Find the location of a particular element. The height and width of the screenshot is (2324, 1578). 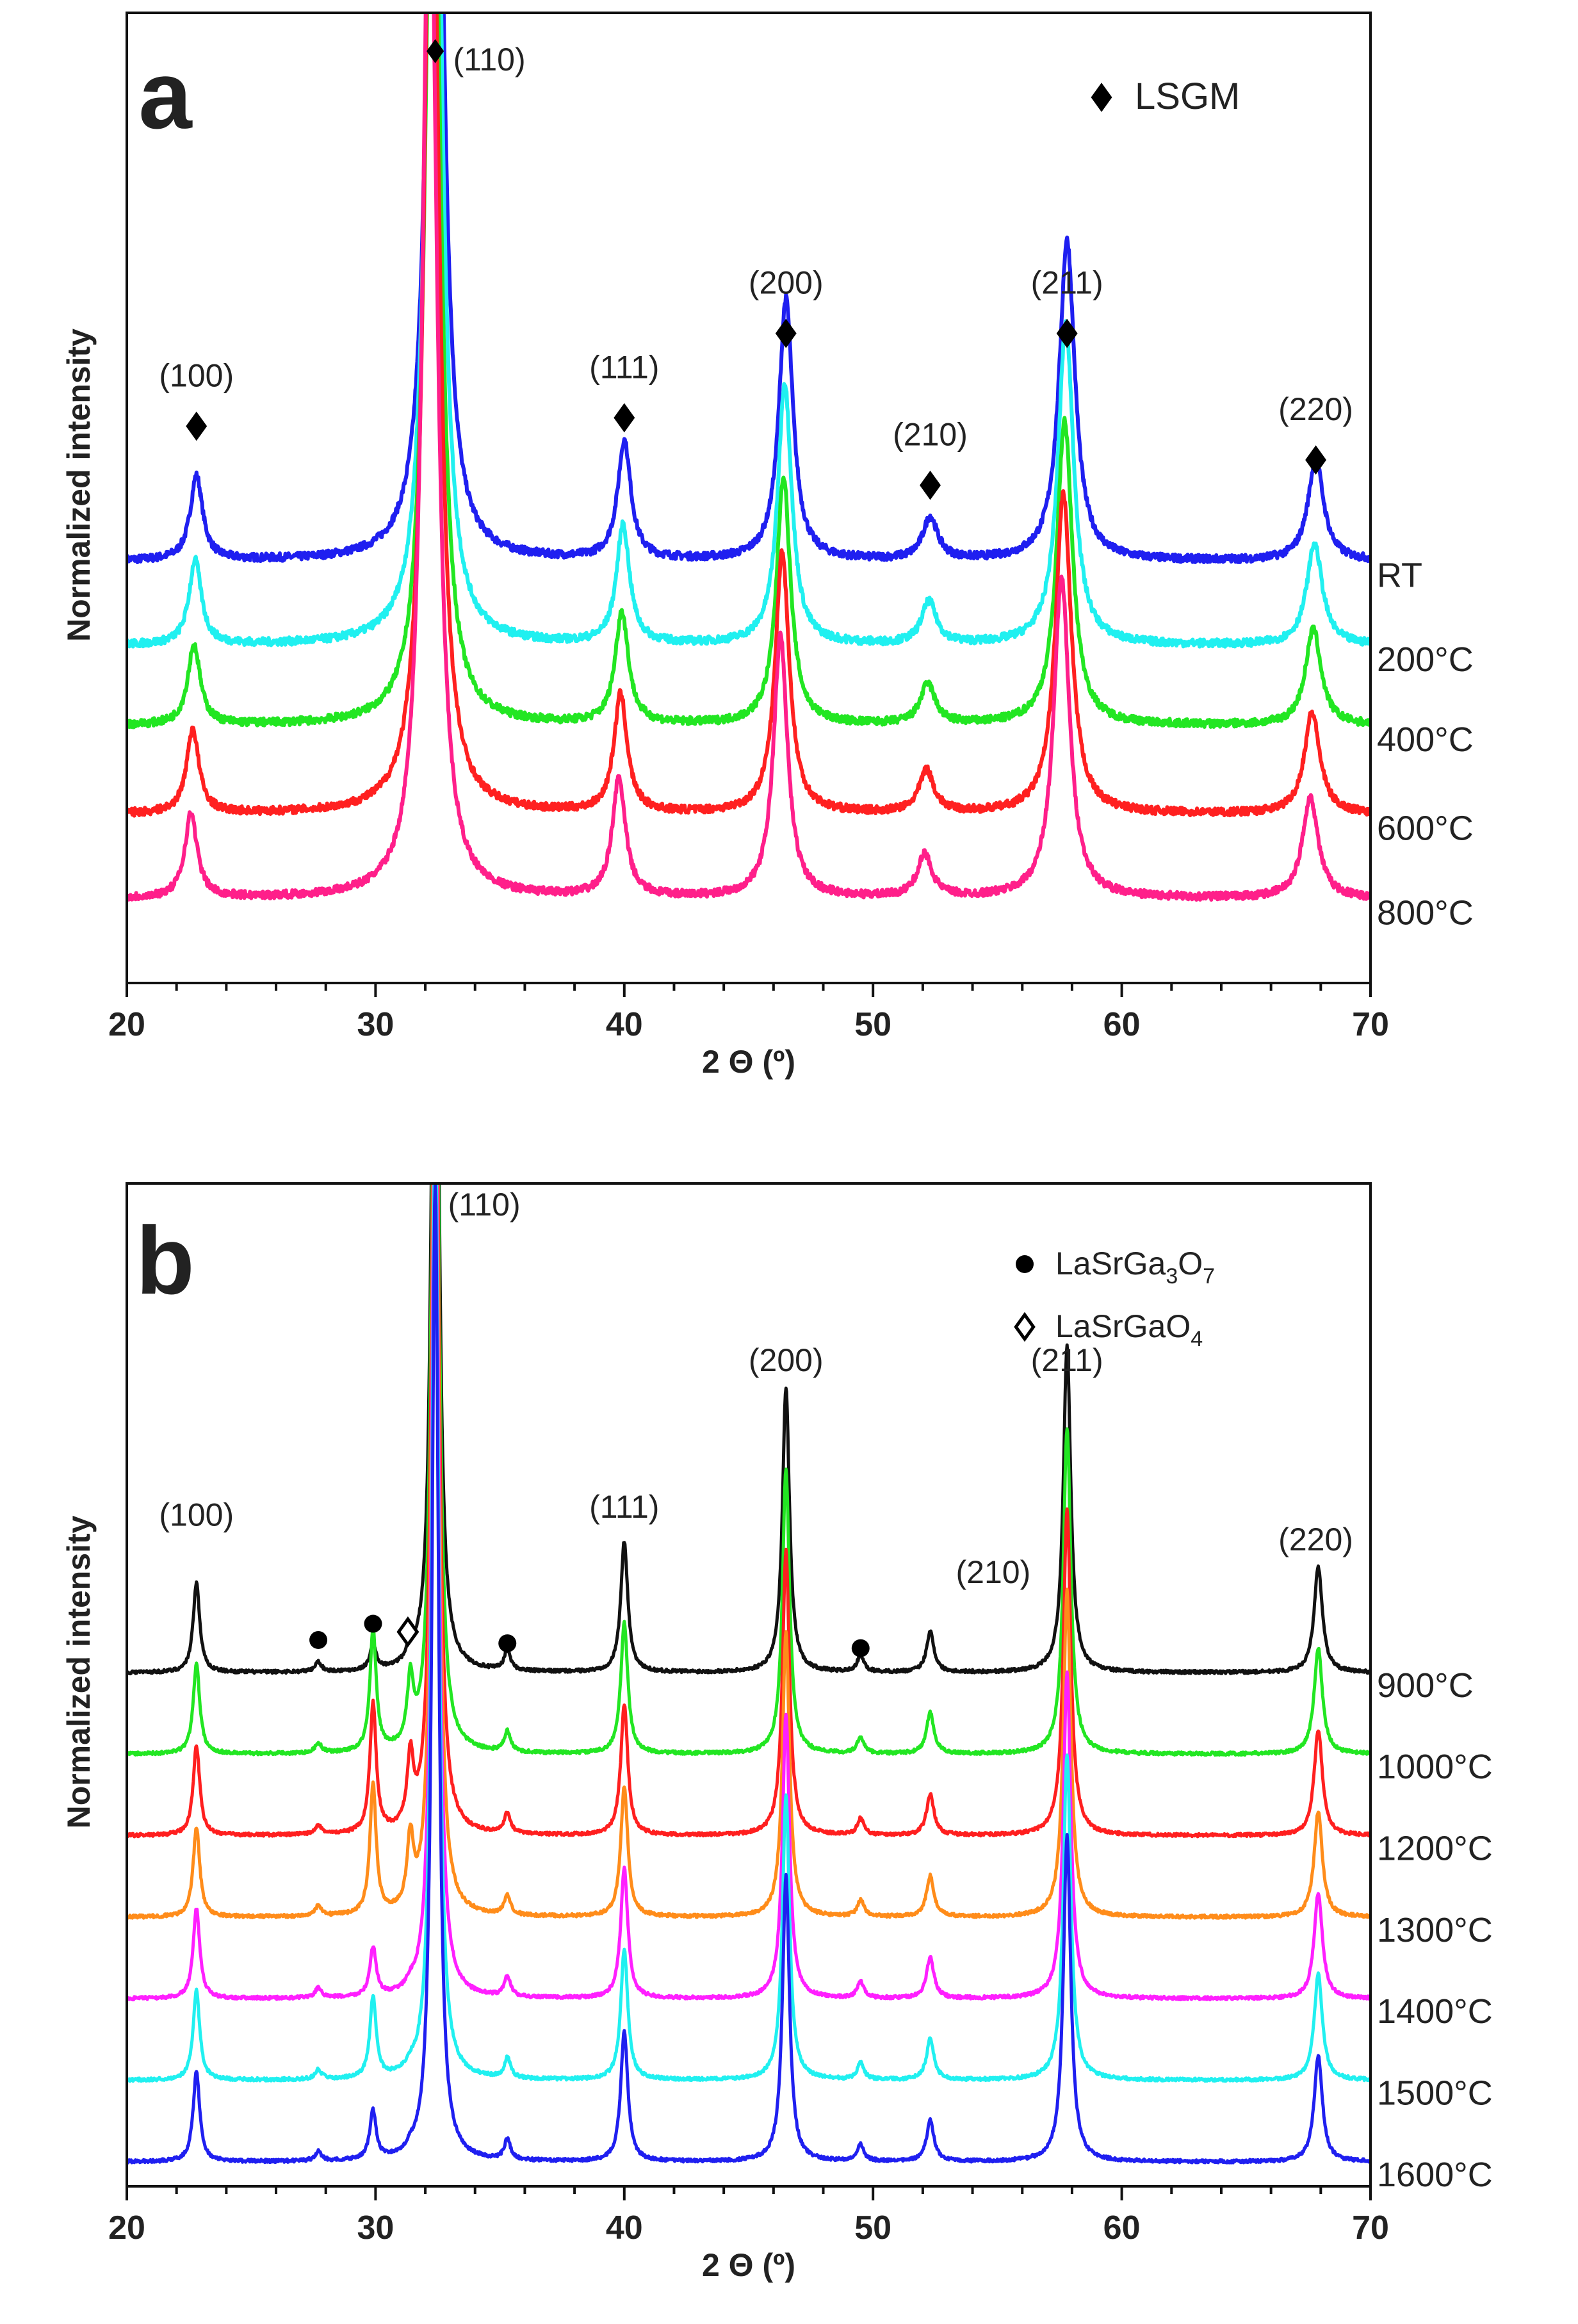

legend-label-part: 7 is located at coordinates (1209, 1276).